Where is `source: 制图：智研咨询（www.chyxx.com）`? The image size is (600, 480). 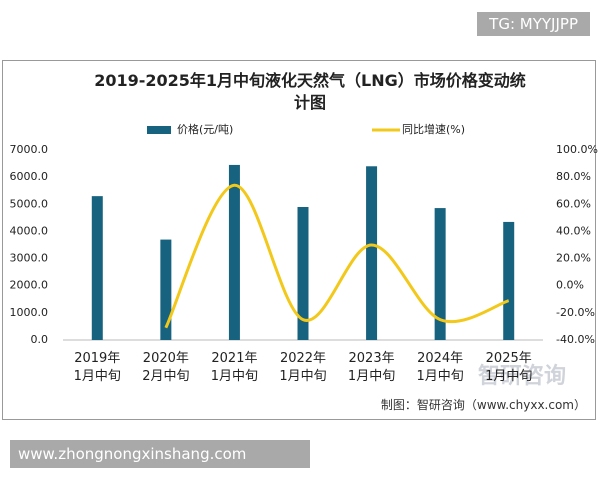
source: 制图：智研咨询（www.chyxx.com） is located at coordinates (483, 405).